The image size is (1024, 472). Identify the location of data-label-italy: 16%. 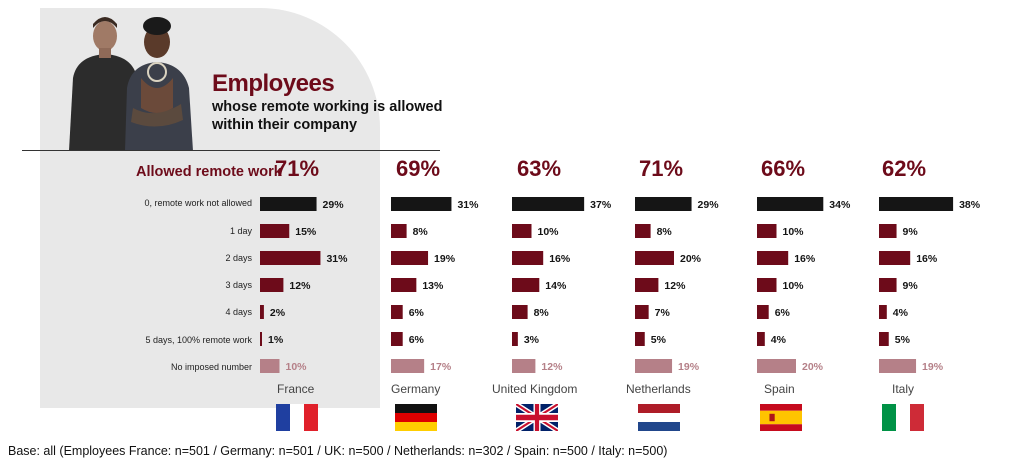
(927, 259).